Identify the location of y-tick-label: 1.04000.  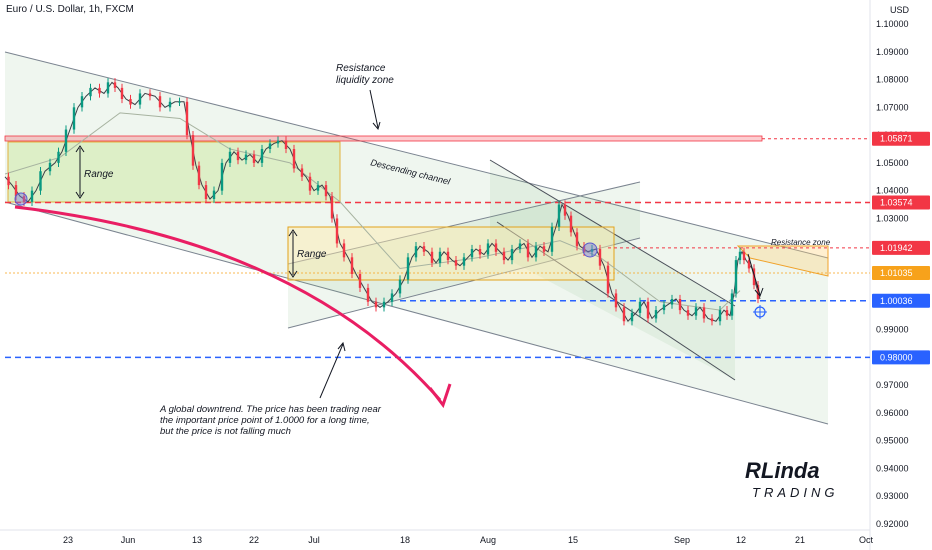
(892, 191).